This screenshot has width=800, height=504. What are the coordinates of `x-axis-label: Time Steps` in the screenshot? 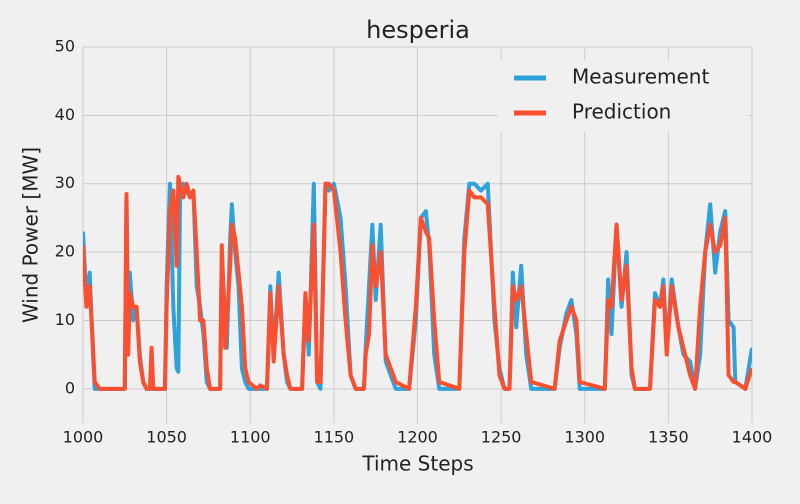 It's located at (417, 464).